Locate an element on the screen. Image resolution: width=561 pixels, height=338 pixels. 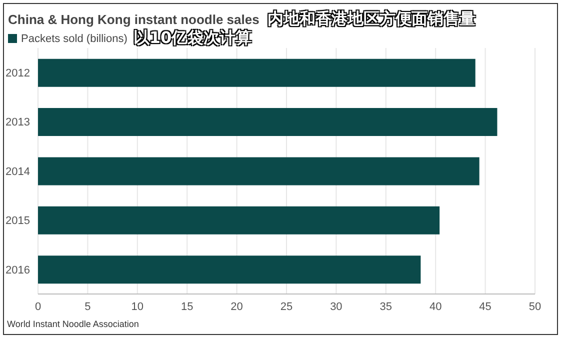
x-tick-label: 35 is located at coordinates (386, 306).